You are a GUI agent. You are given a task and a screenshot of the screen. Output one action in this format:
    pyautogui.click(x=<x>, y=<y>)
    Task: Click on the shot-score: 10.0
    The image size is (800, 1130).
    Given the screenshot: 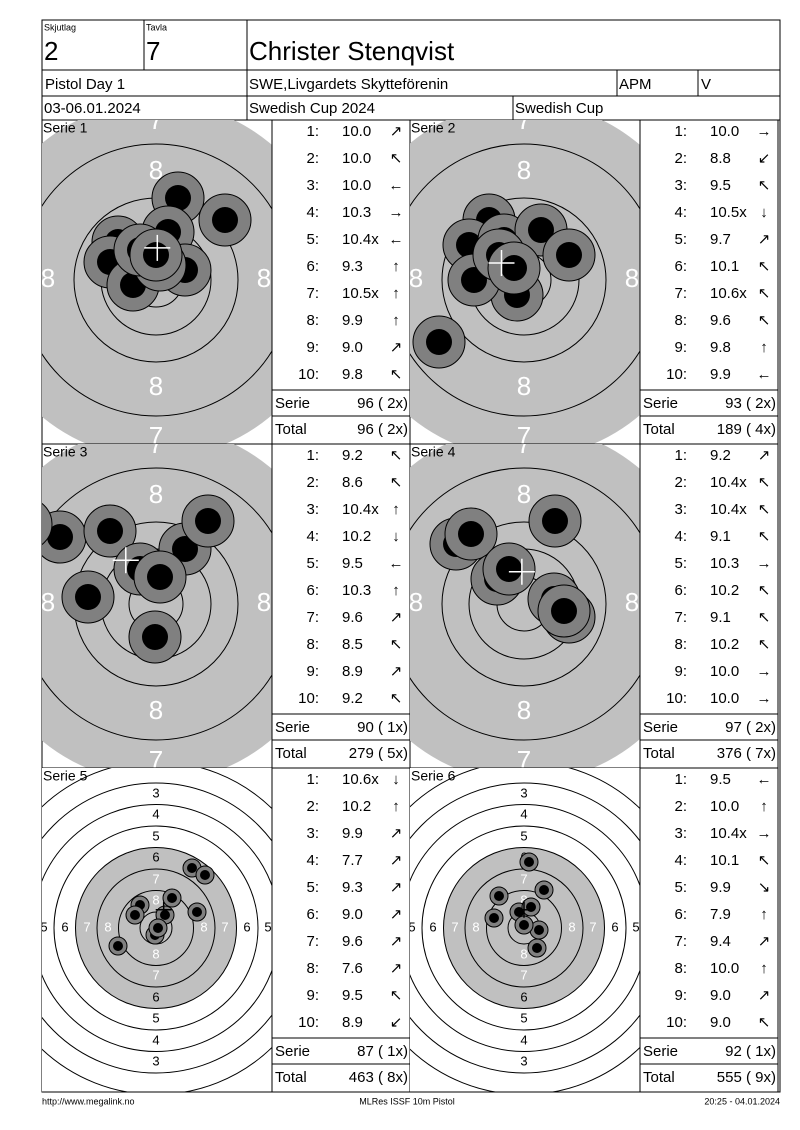 What is the action you would take?
    pyautogui.click(x=724, y=806)
    